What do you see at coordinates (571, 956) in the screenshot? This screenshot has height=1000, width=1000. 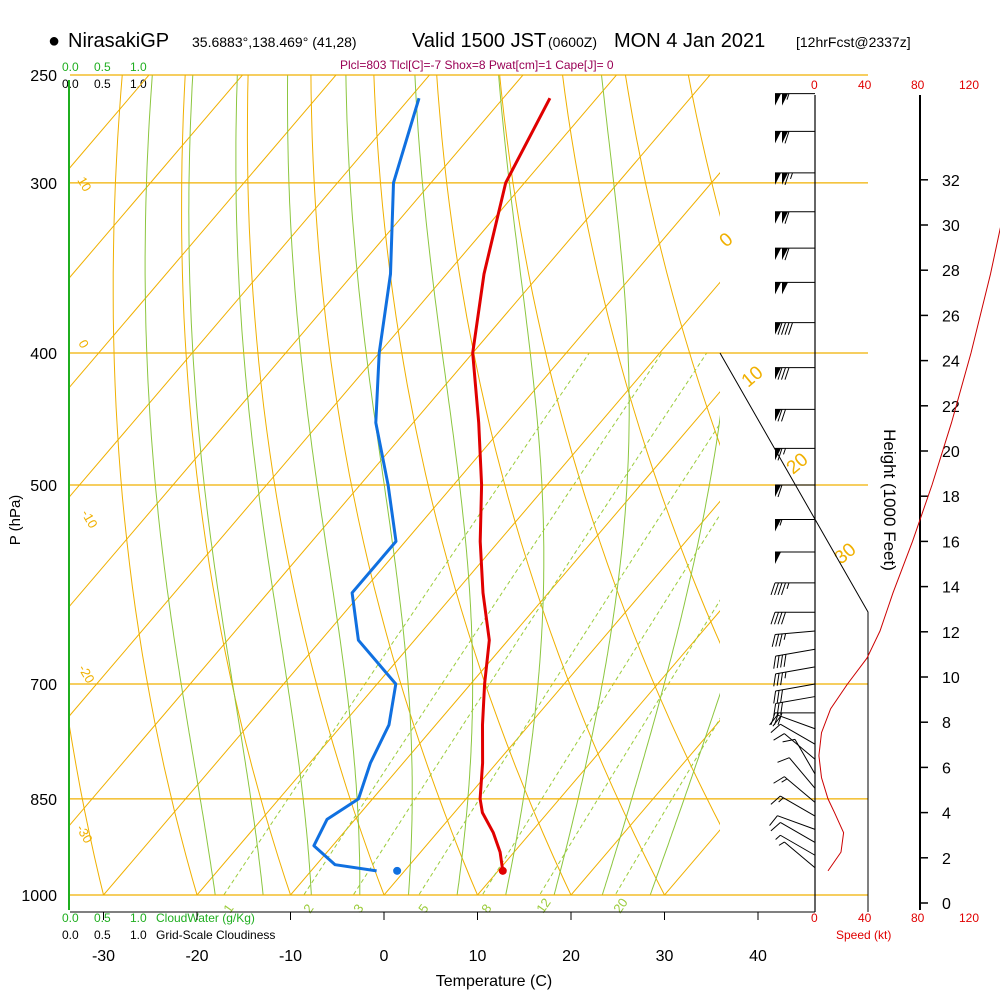 I see `x-tick-label: 20` at bounding box center [571, 956].